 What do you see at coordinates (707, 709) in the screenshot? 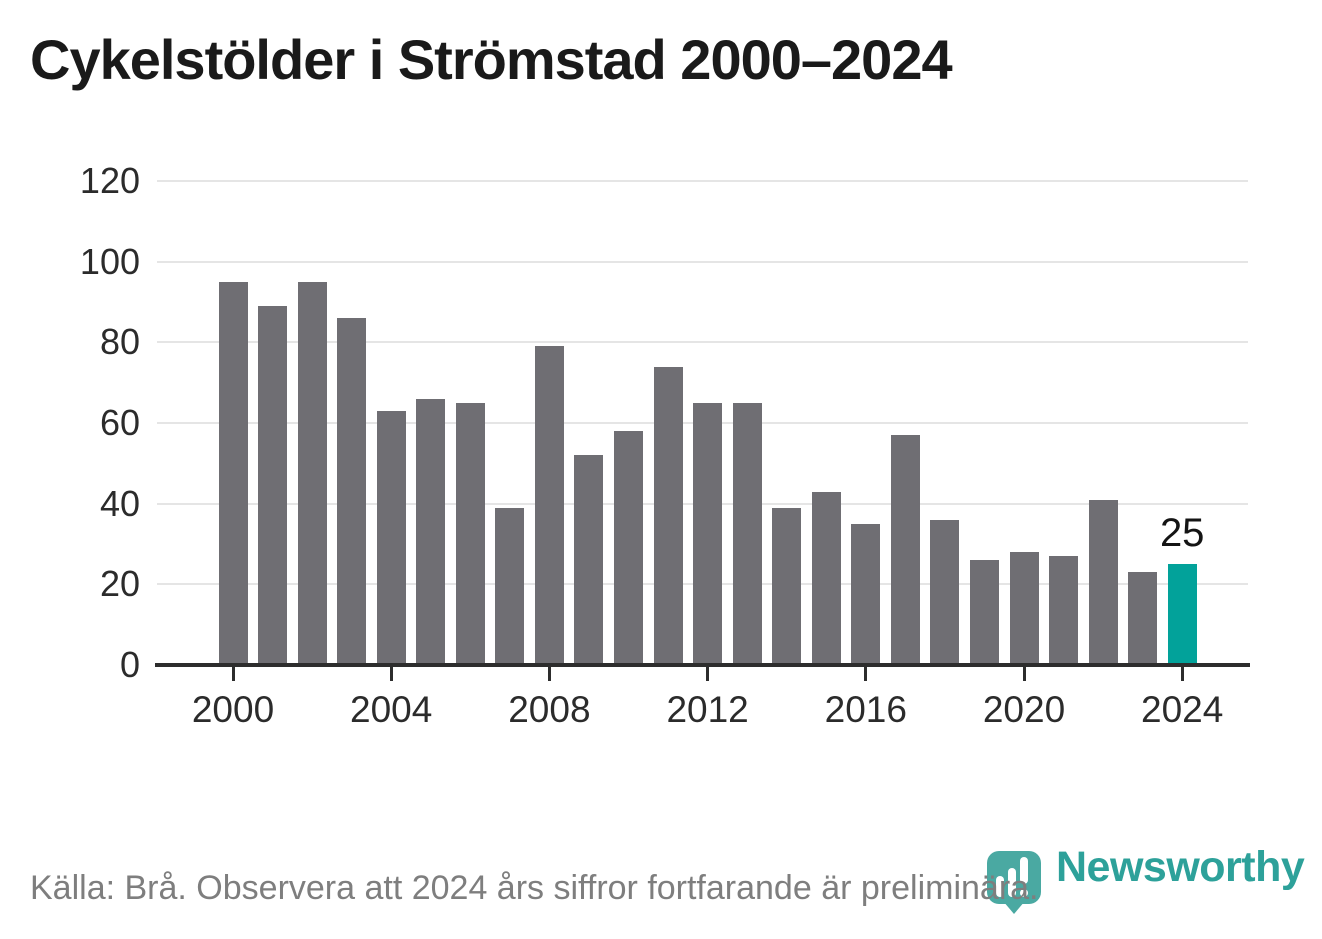
I see `x-axis-label-2012: 2012` at bounding box center [707, 709].